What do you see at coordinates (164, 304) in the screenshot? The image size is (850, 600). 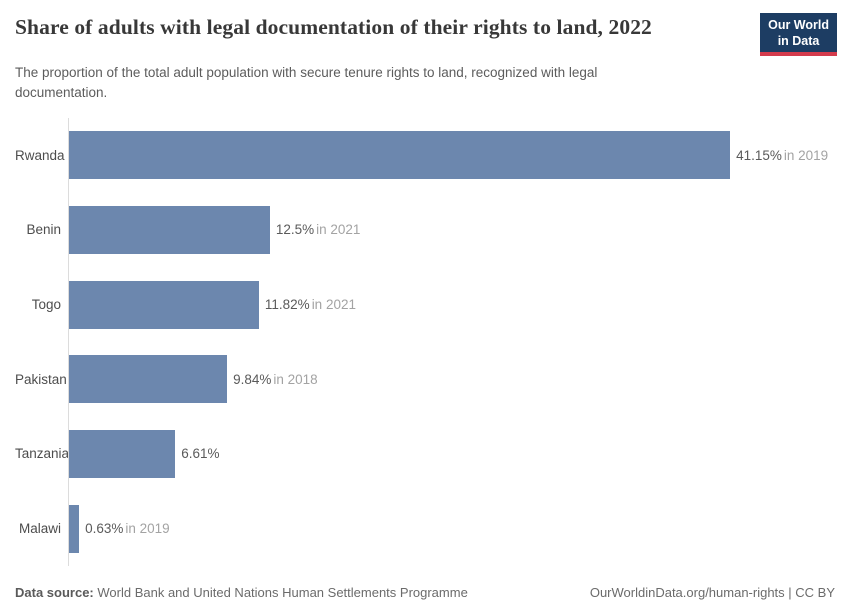 I see `bar-togo` at bounding box center [164, 304].